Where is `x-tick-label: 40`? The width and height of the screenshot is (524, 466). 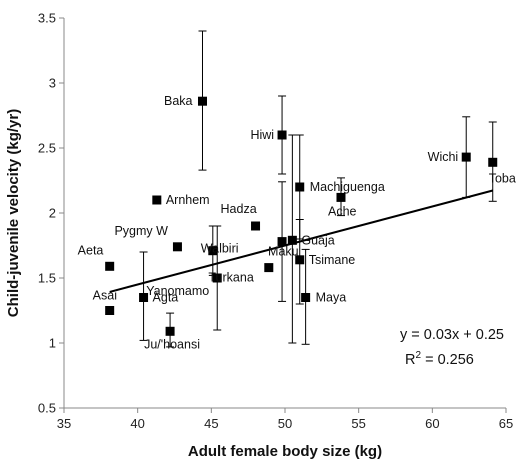
x-tick-label: 40 is located at coordinates (137, 423).